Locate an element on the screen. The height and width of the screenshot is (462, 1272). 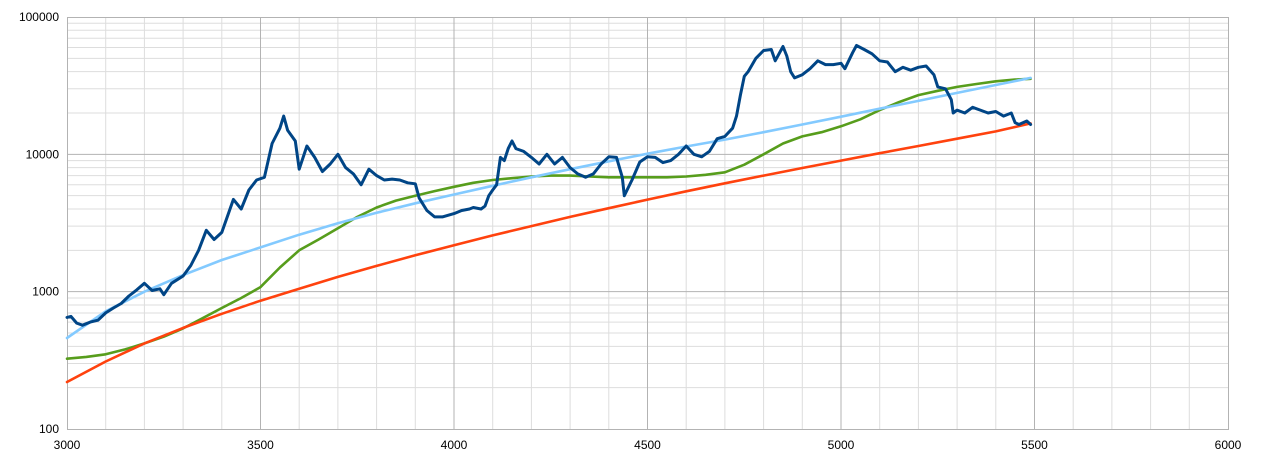
x-tick-label: 4500 is located at coordinates (647, 445).